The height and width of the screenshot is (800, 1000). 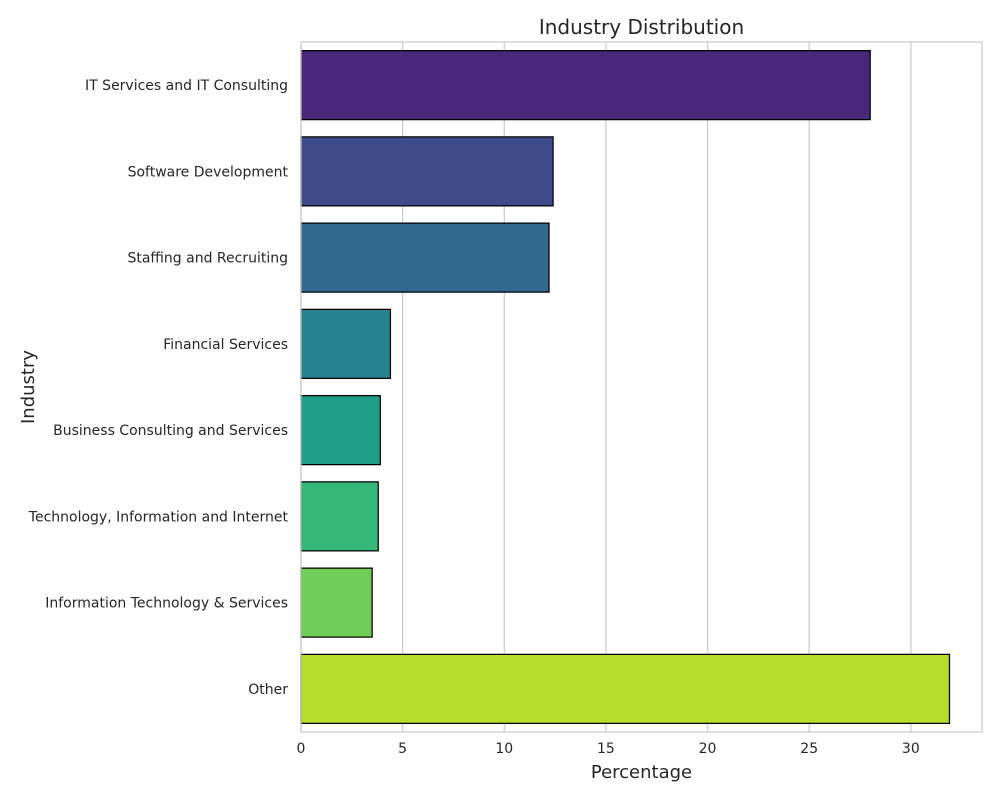 What do you see at coordinates (268, 690) in the screenshot?
I see `y-tick-label: Other` at bounding box center [268, 690].